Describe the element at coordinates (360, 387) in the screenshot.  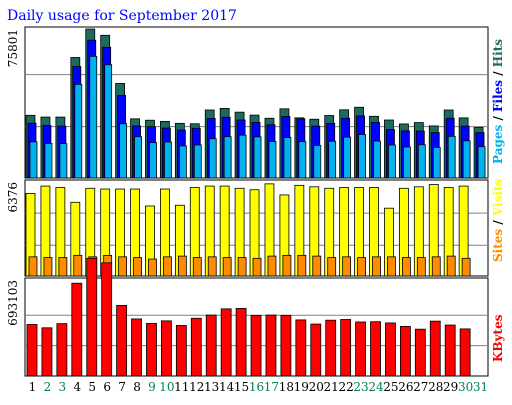
I see `x-tick-day-23: 23` at that location.